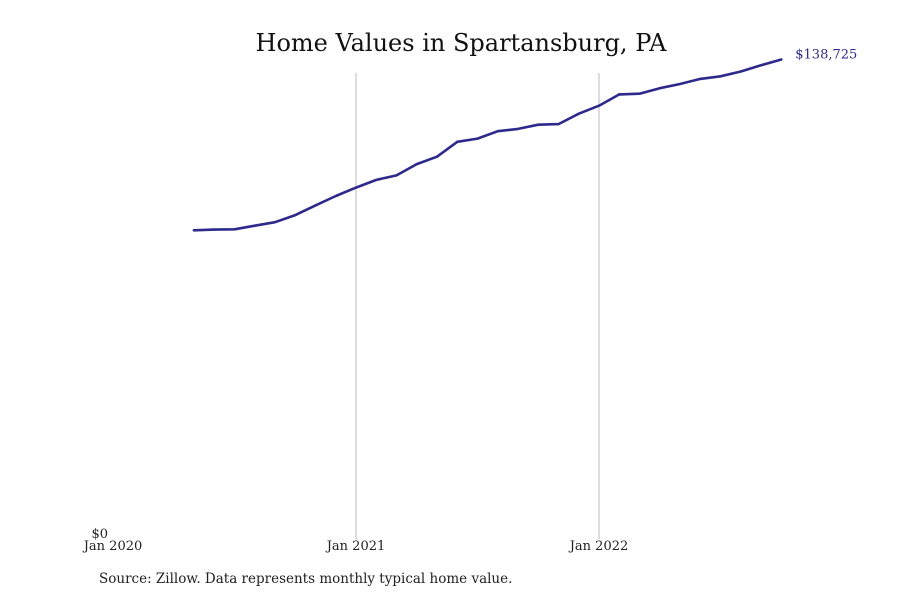 The height and width of the screenshot is (600, 900). I want to click on y-tick-label: $0, so click(99, 534).